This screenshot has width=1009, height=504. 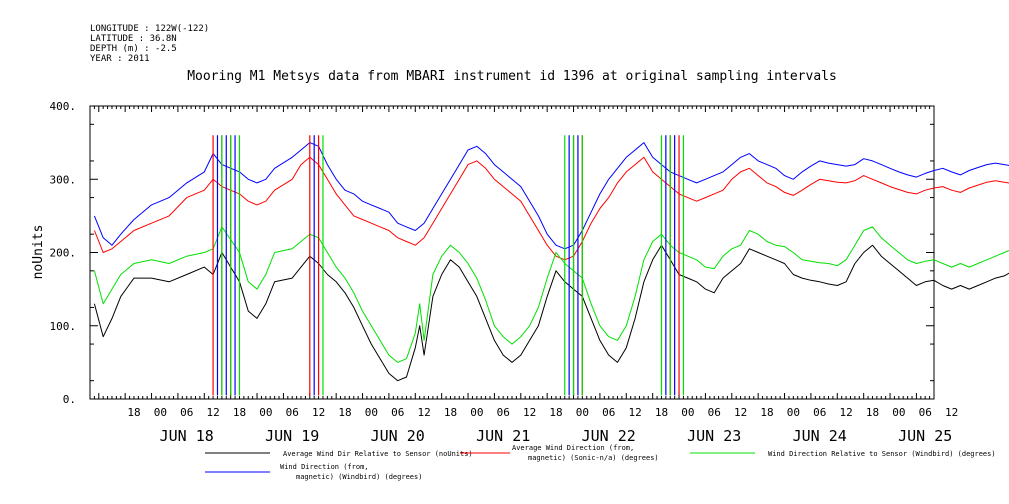 What do you see at coordinates (133, 49) in the screenshot?
I see `meta-depth: DEPTH (m) : -2.5` at bounding box center [133, 49].